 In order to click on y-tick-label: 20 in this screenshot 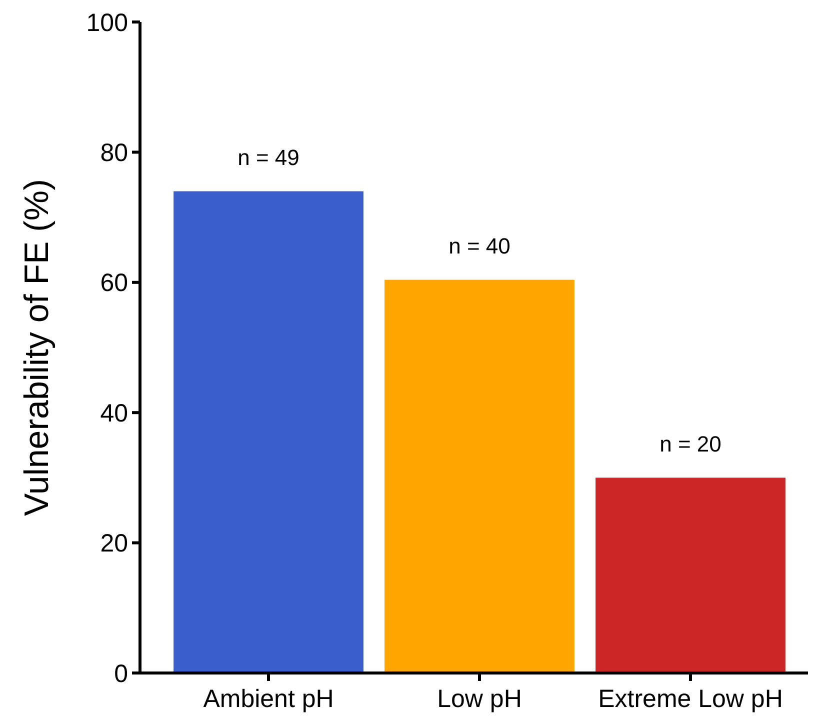, I will do `click(114, 544)`.